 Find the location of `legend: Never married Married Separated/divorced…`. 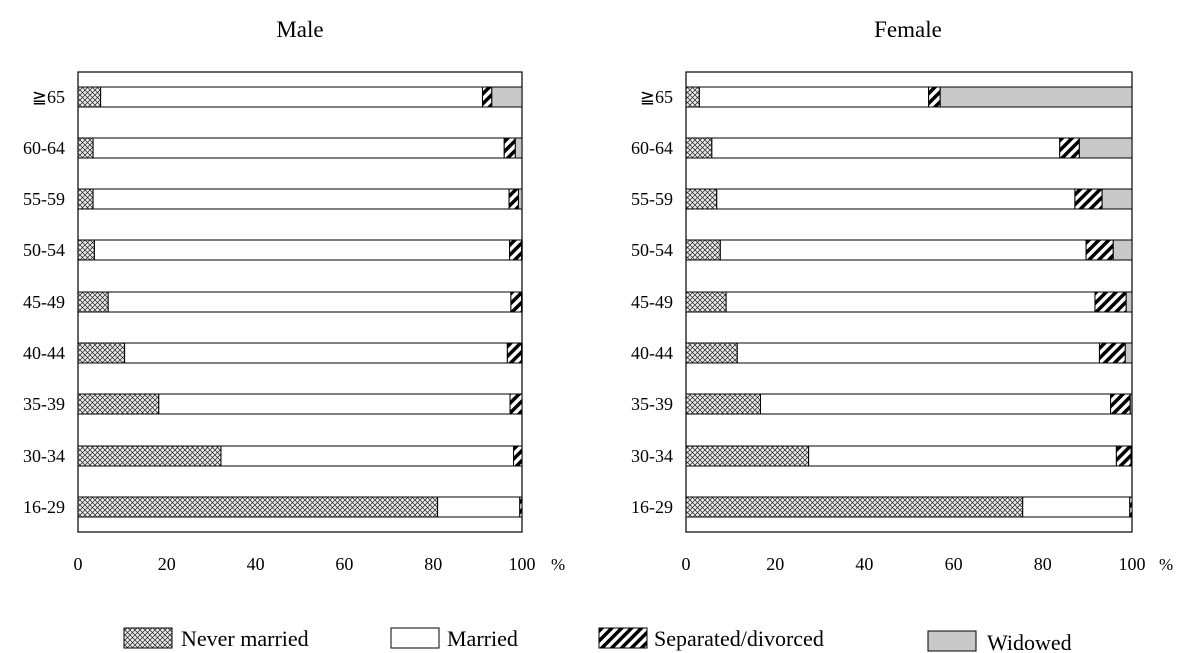

legend: Never married Married Separated/divorced… is located at coordinates (597, 639).